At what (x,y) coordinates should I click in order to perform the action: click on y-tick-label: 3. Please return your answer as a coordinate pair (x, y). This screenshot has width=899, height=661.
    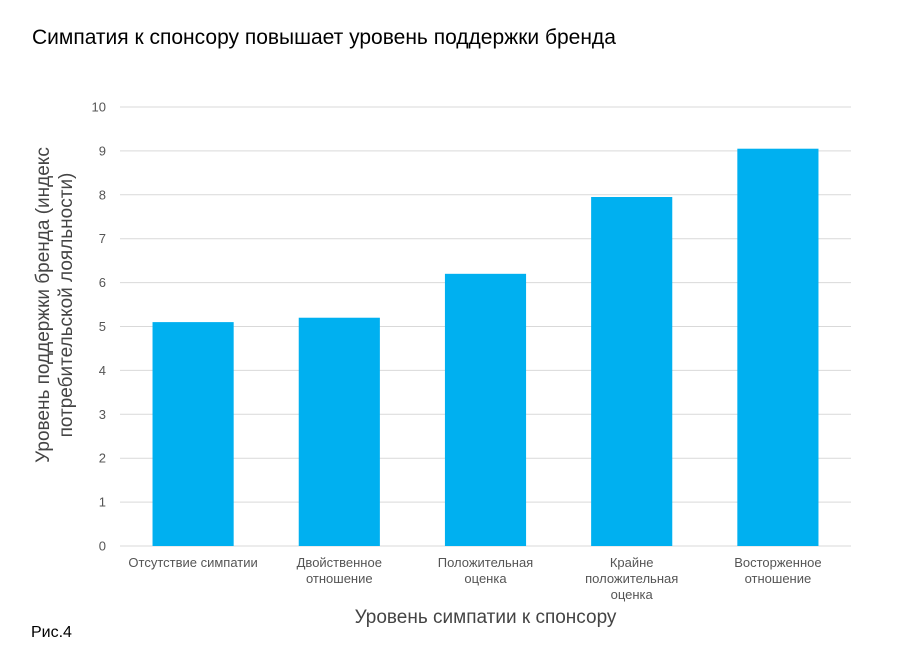
    Looking at the image, I should click on (102, 414).